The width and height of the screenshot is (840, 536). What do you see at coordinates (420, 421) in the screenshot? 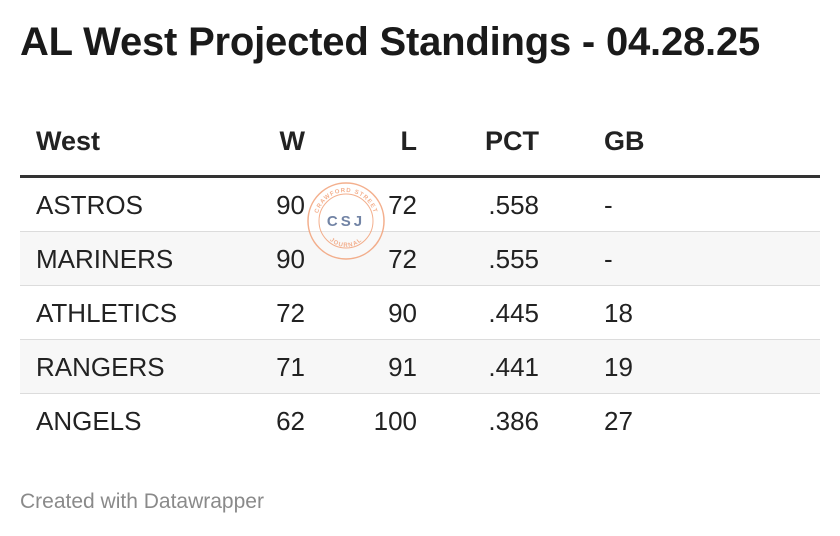
I see `table-row: ANGELS 62 100 .386 27` at bounding box center [420, 421].